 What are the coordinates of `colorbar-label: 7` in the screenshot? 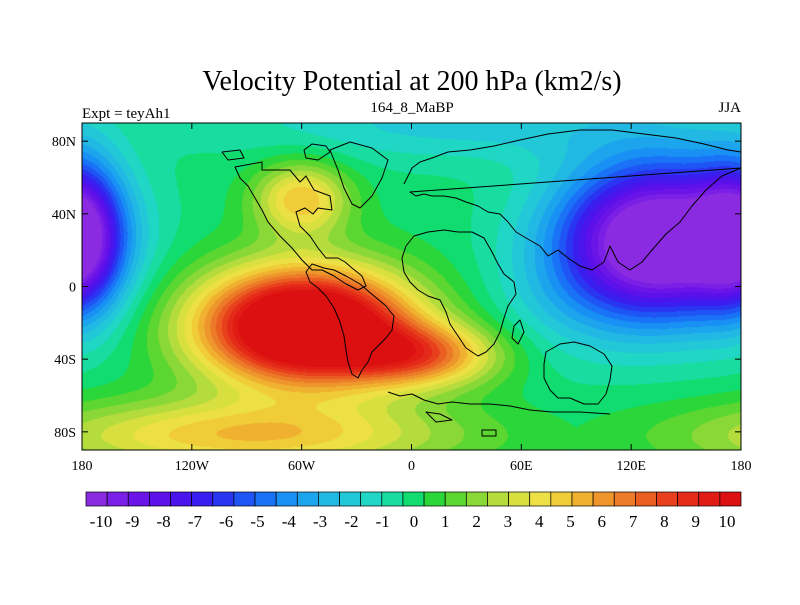 It's located at (633, 521).